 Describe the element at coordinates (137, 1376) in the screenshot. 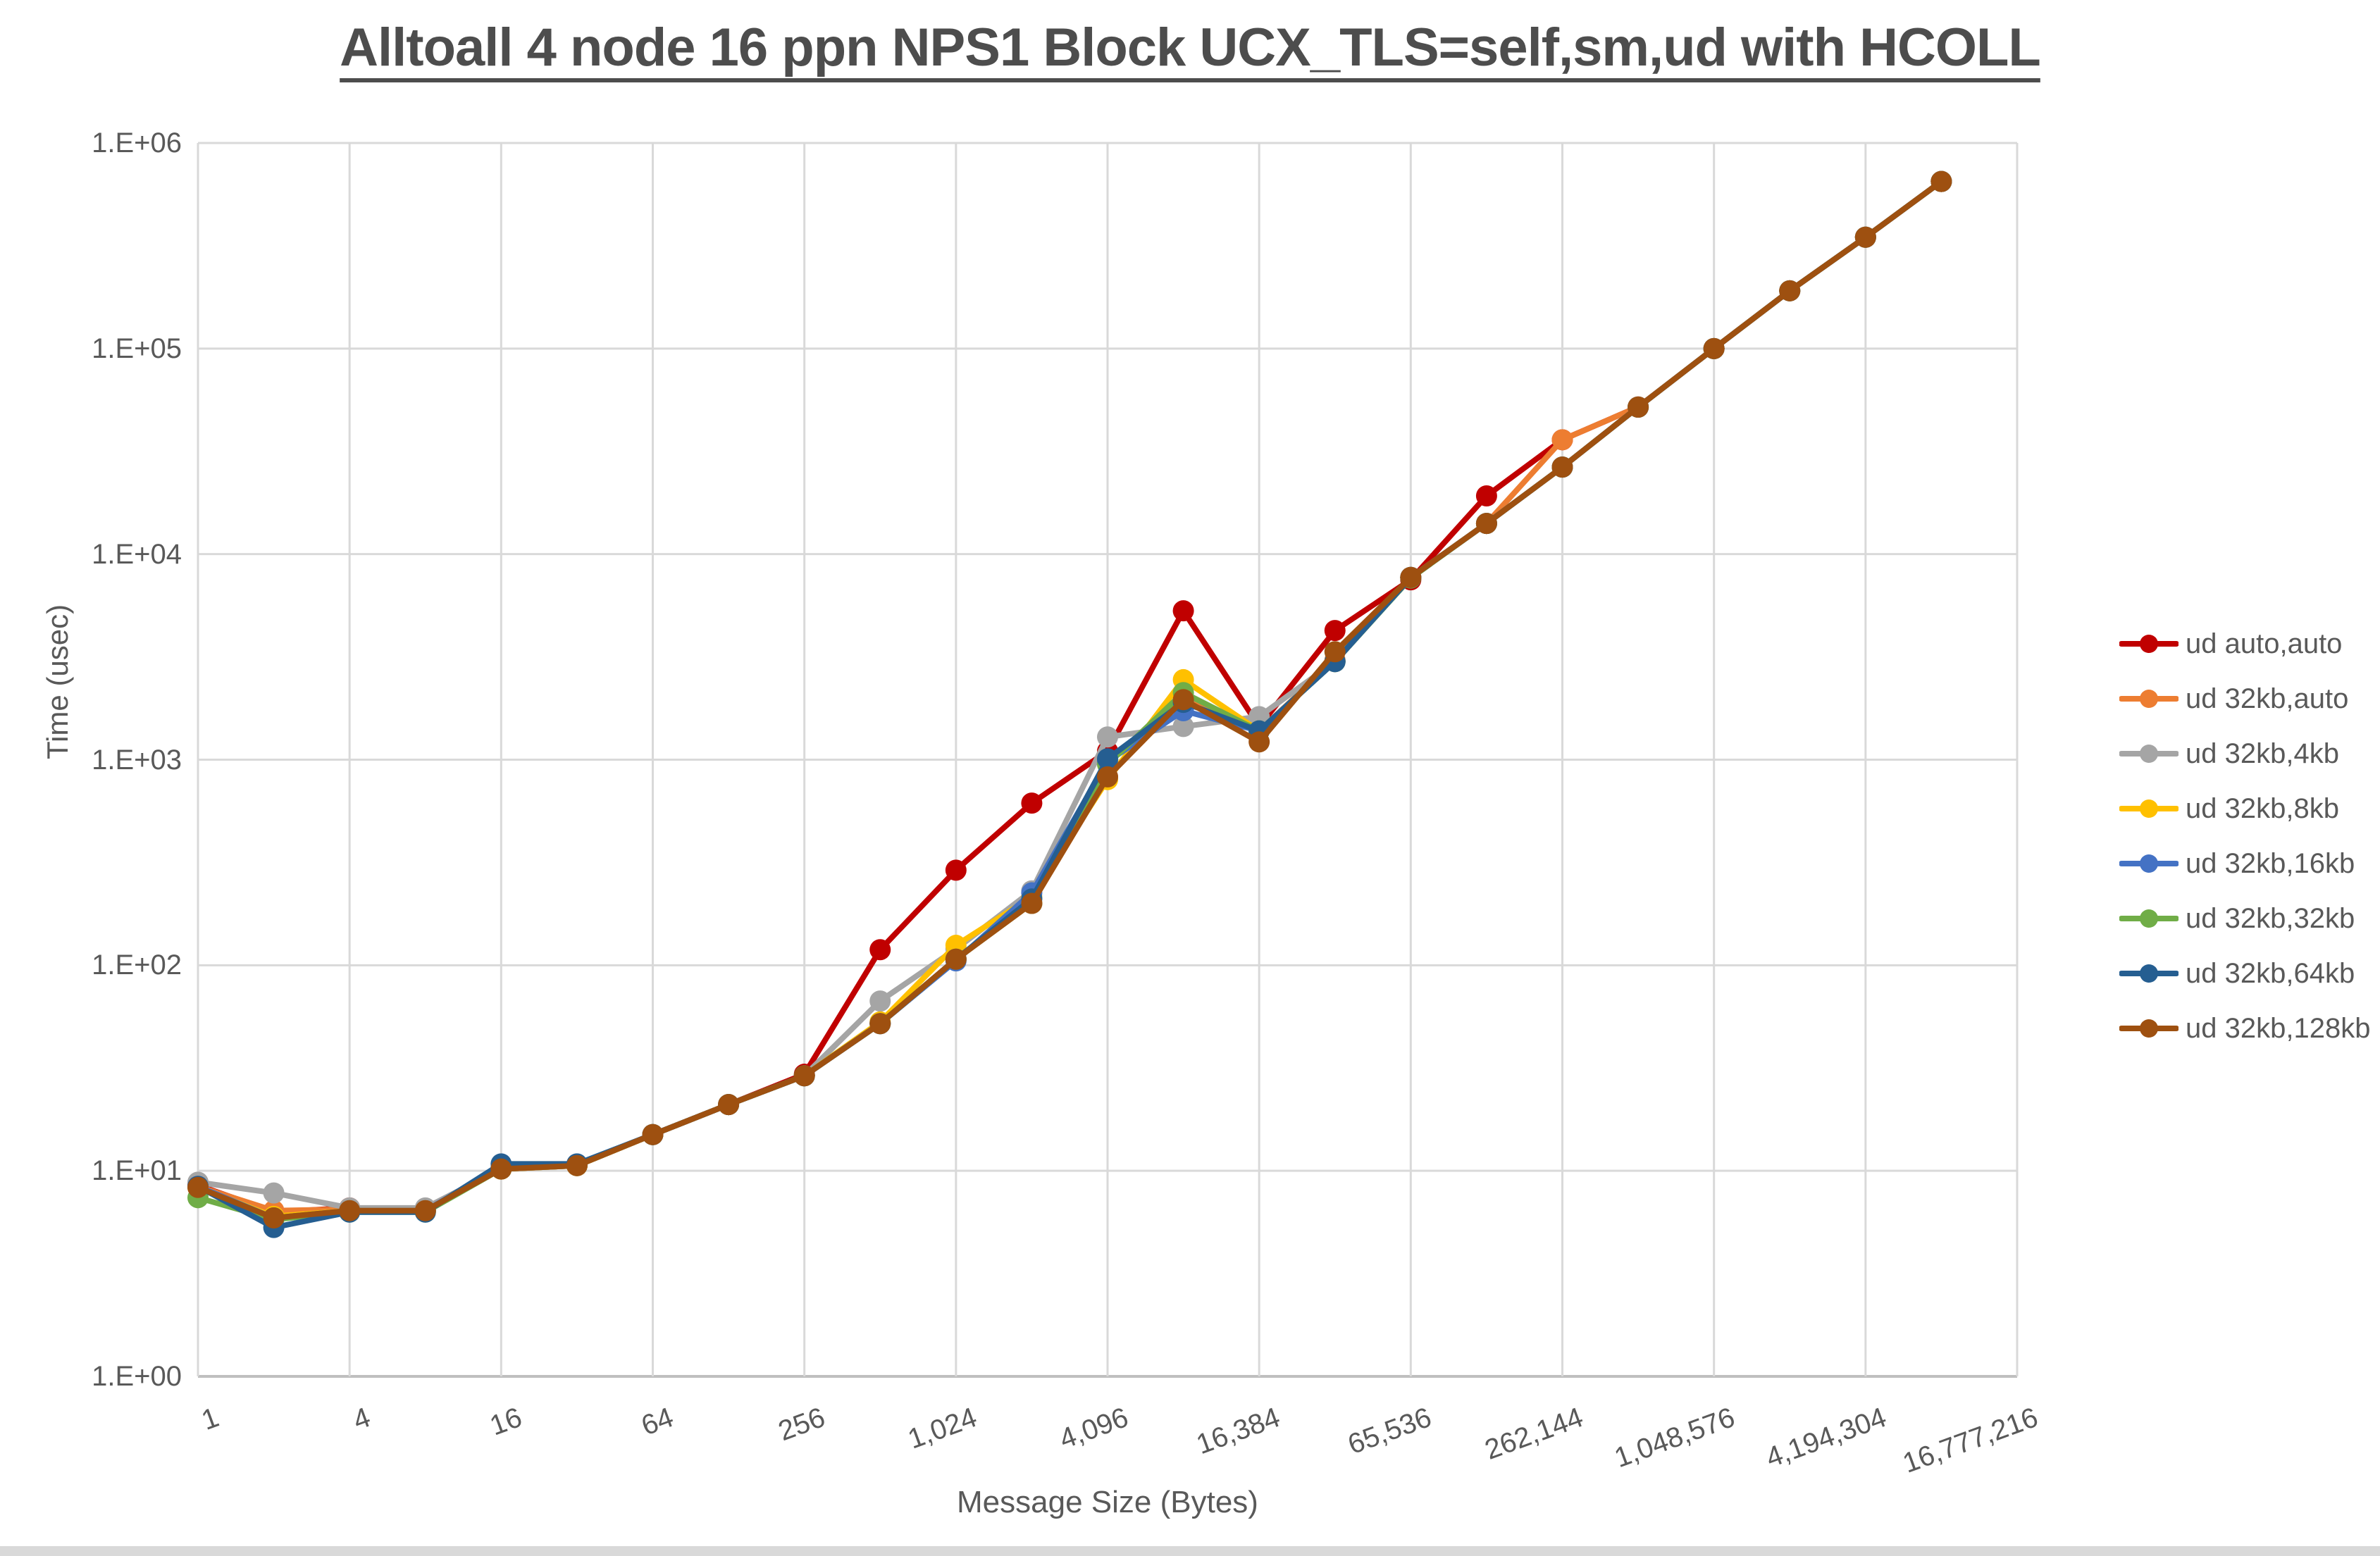

I see `y-axis-tick-label: 1.E+00` at that location.